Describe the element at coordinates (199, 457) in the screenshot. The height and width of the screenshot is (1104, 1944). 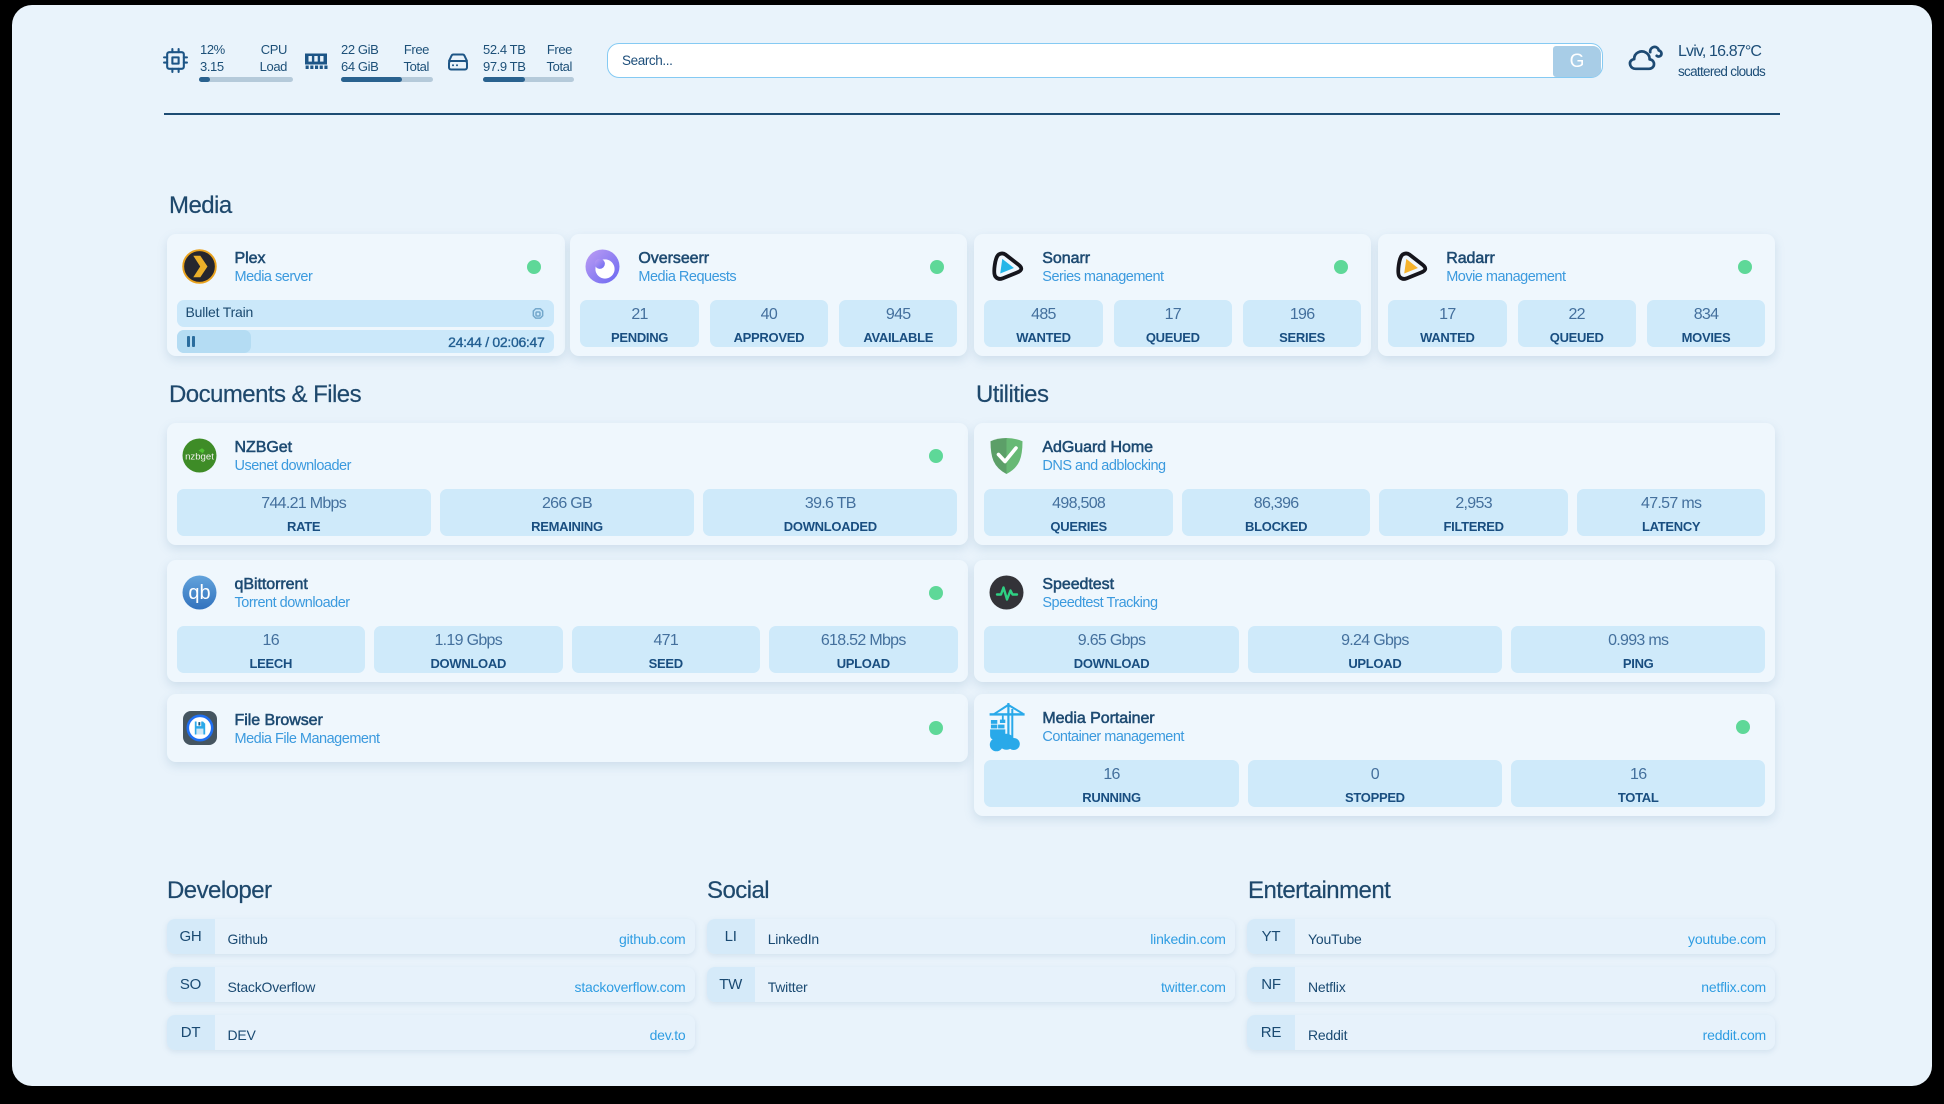
I see `svg-text: nzbget` at that location.